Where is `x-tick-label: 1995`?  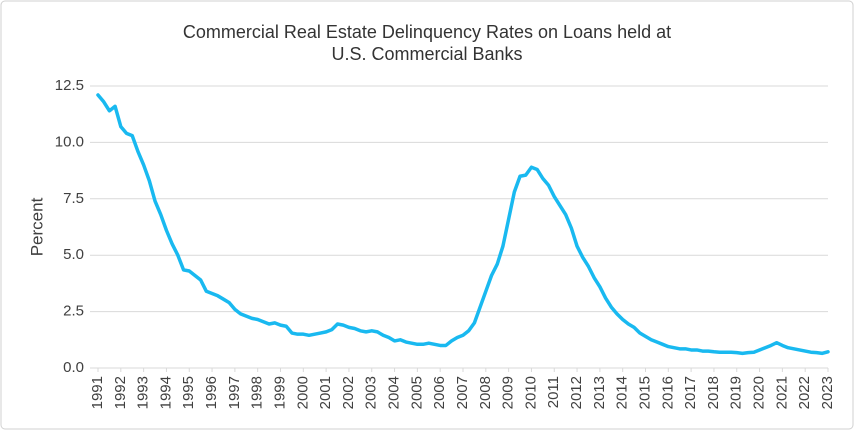
x-tick-label: 1995 is located at coordinates (188, 392).